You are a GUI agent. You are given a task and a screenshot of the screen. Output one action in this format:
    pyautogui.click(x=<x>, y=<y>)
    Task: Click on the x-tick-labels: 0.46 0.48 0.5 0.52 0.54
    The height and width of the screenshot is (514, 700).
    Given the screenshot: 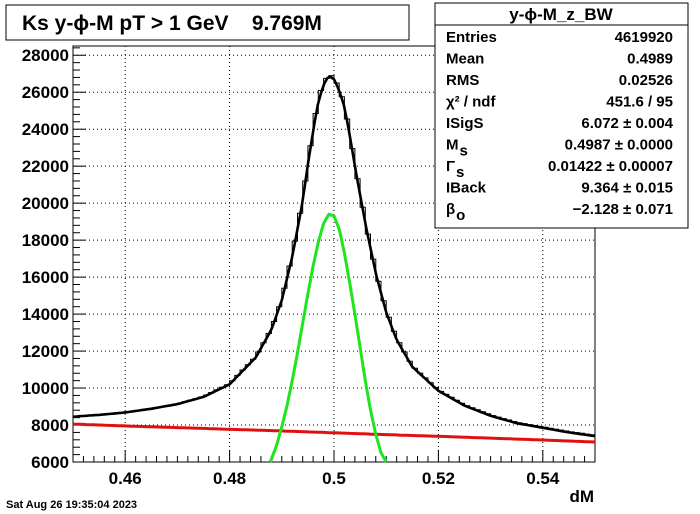 What is the action you would take?
    pyautogui.click(x=334, y=478)
    